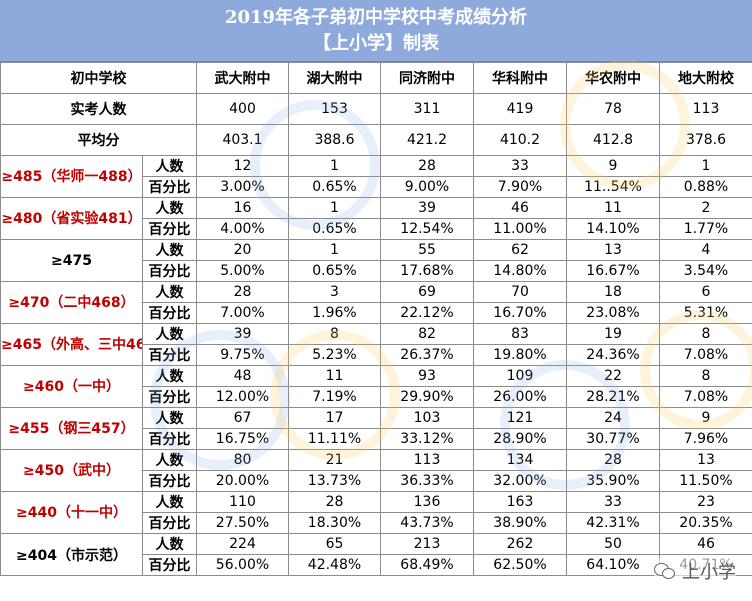  Describe the element at coordinates (427, 313) in the screenshot. I see `percent-cell: 22.12%` at that location.